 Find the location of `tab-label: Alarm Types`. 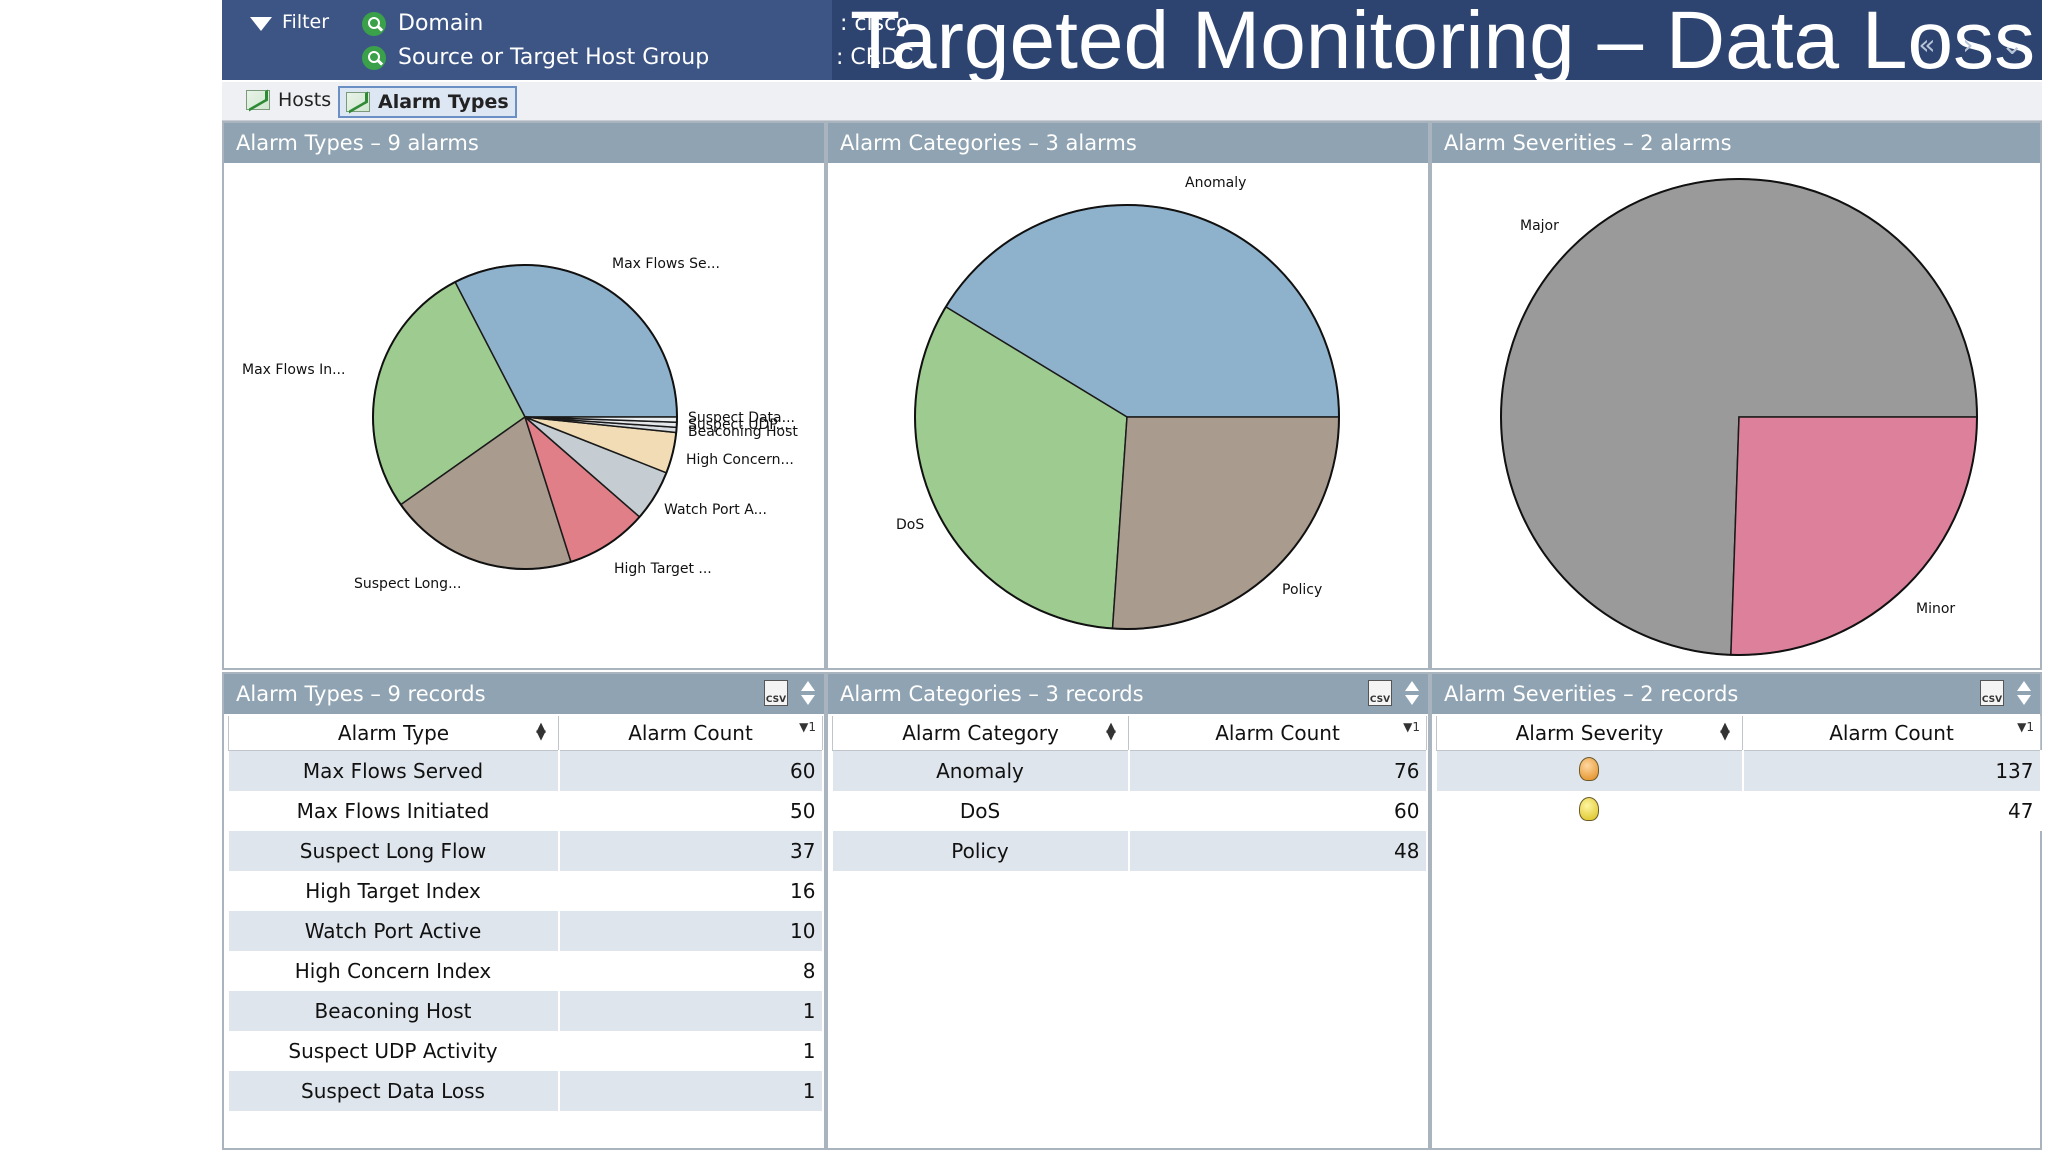

tab-label: Alarm Types is located at coordinates (443, 102).